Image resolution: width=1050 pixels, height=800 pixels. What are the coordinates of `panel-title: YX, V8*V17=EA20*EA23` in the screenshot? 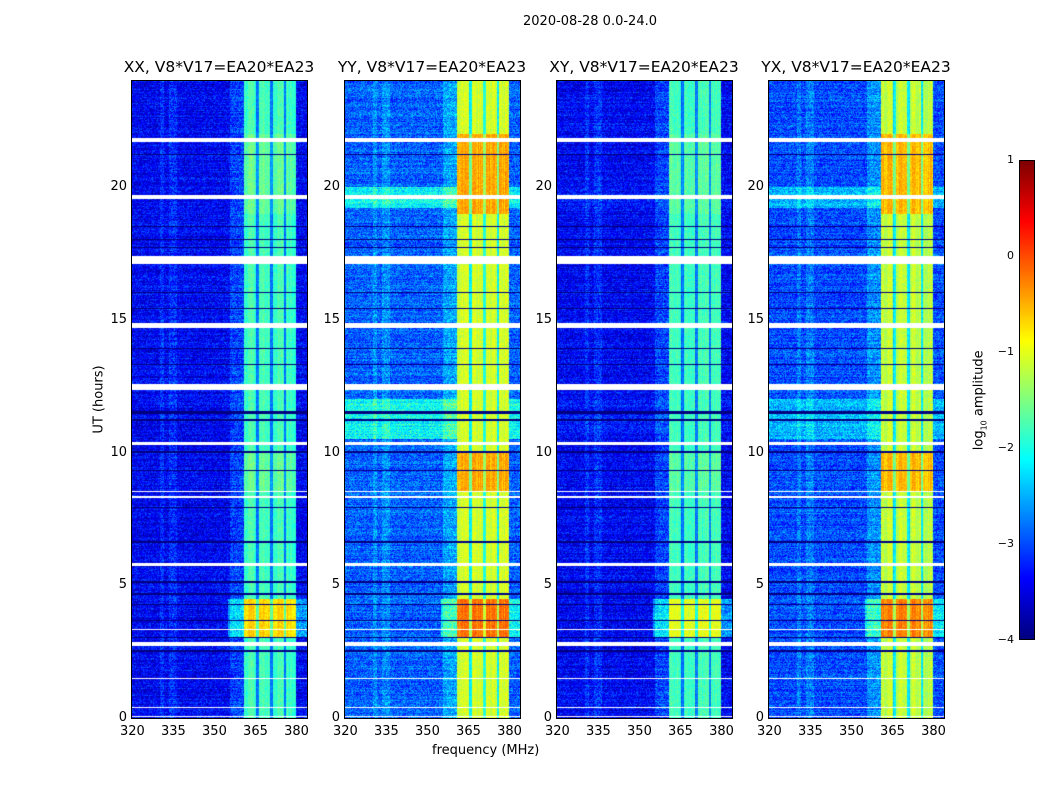 It's located at (856, 67).